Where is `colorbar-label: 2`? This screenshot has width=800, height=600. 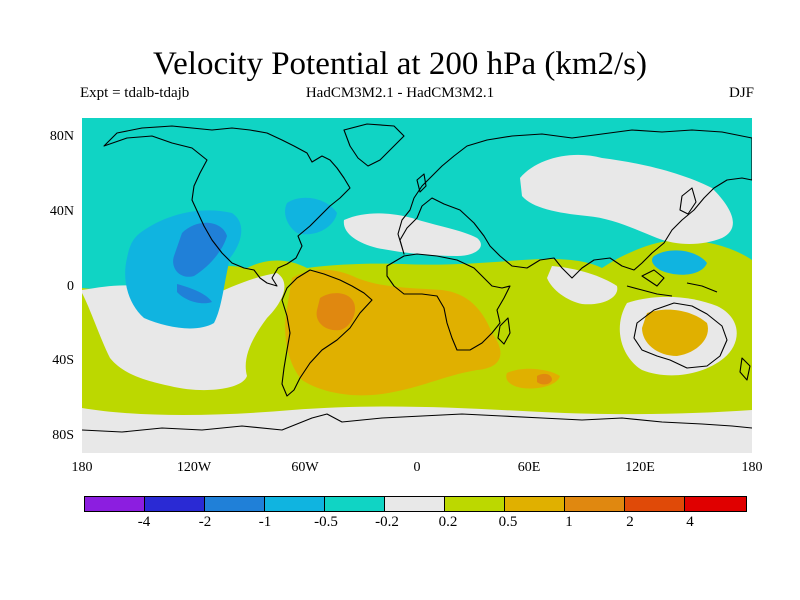
colorbar-label: 2 is located at coordinates (630, 522).